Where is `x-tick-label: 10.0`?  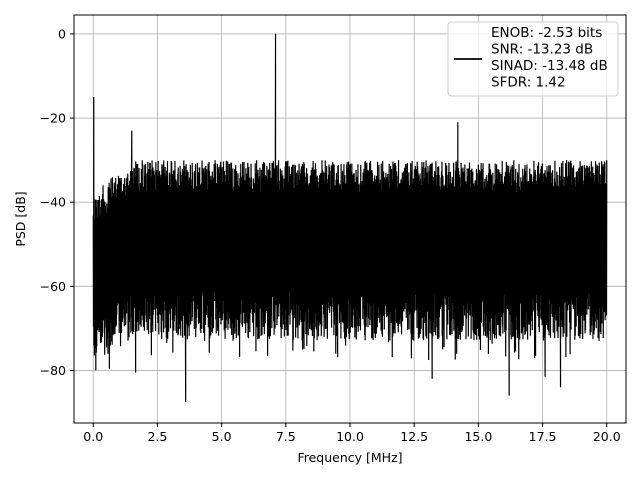
x-tick-label: 10.0 is located at coordinates (350, 436).